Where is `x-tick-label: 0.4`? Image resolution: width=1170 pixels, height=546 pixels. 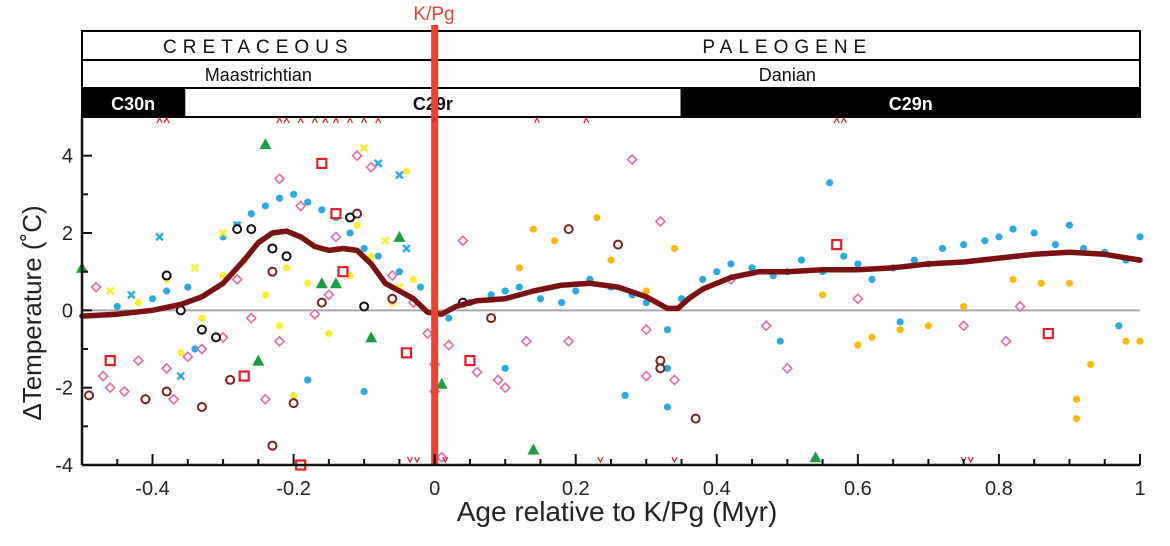
x-tick-label: 0.4 is located at coordinates (717, 489).